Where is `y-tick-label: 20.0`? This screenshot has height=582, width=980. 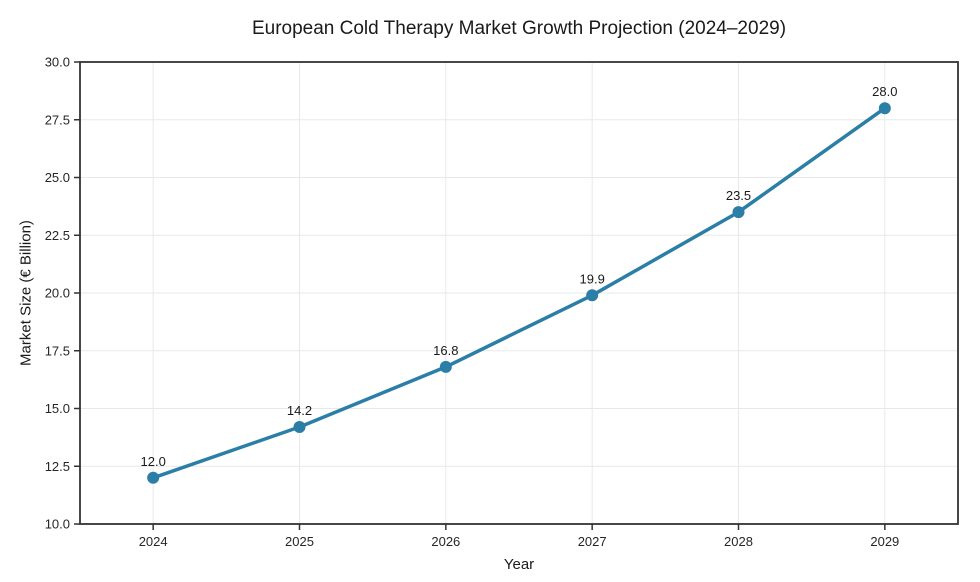
y-tick-label: 20.0 is located at coordinates (57, 293).